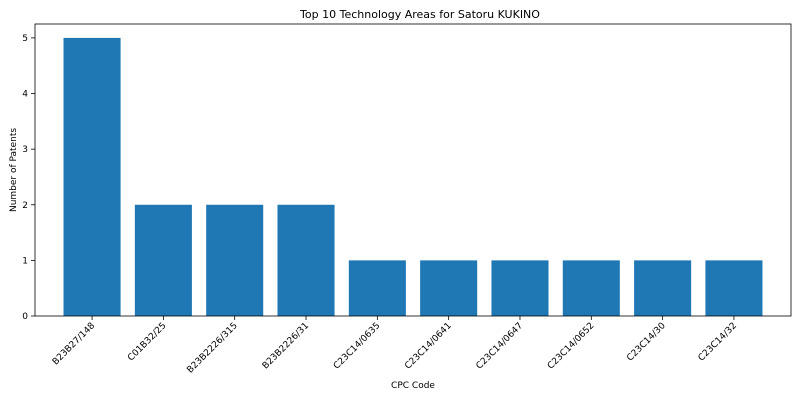 The width and height of the screenshot is (800, 400). I want to click on y-tick-label: 1, so click(25, 261).